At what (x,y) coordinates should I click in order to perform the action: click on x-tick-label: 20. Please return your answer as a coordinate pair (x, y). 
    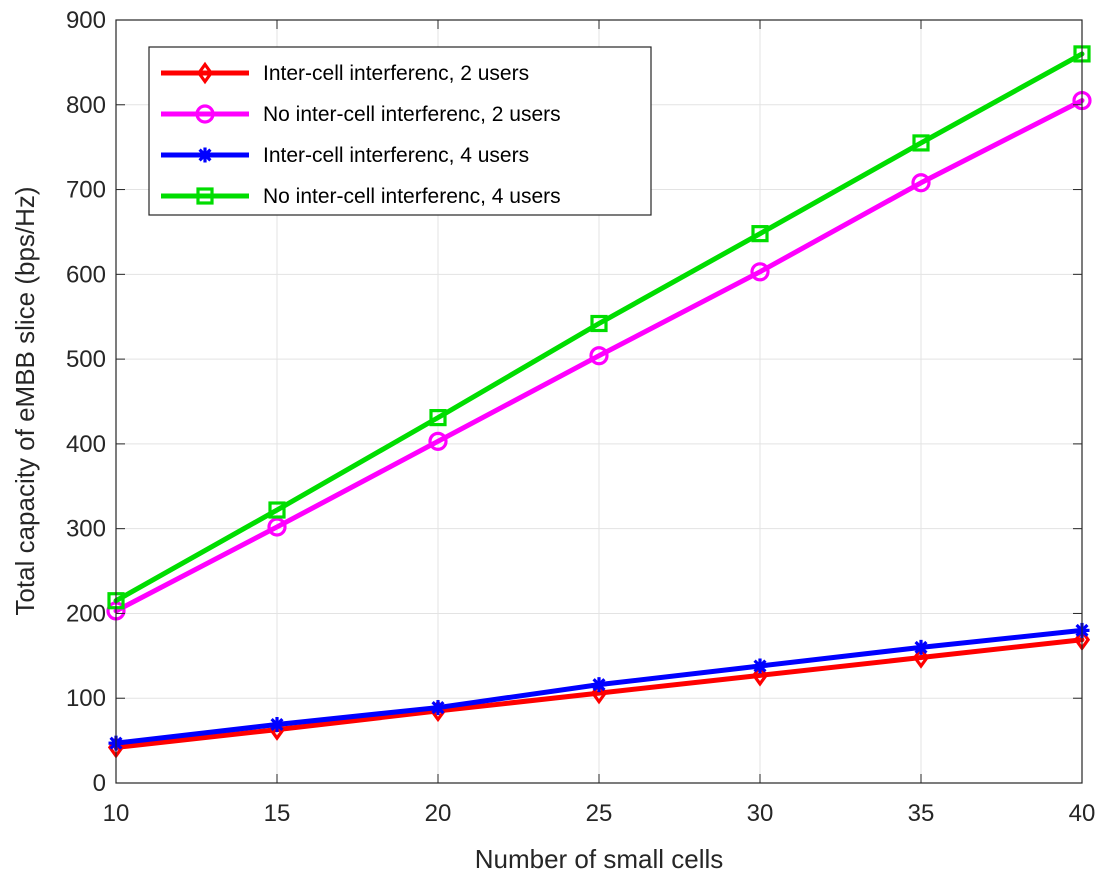
    Looking at the image, I should click on (438, 813).